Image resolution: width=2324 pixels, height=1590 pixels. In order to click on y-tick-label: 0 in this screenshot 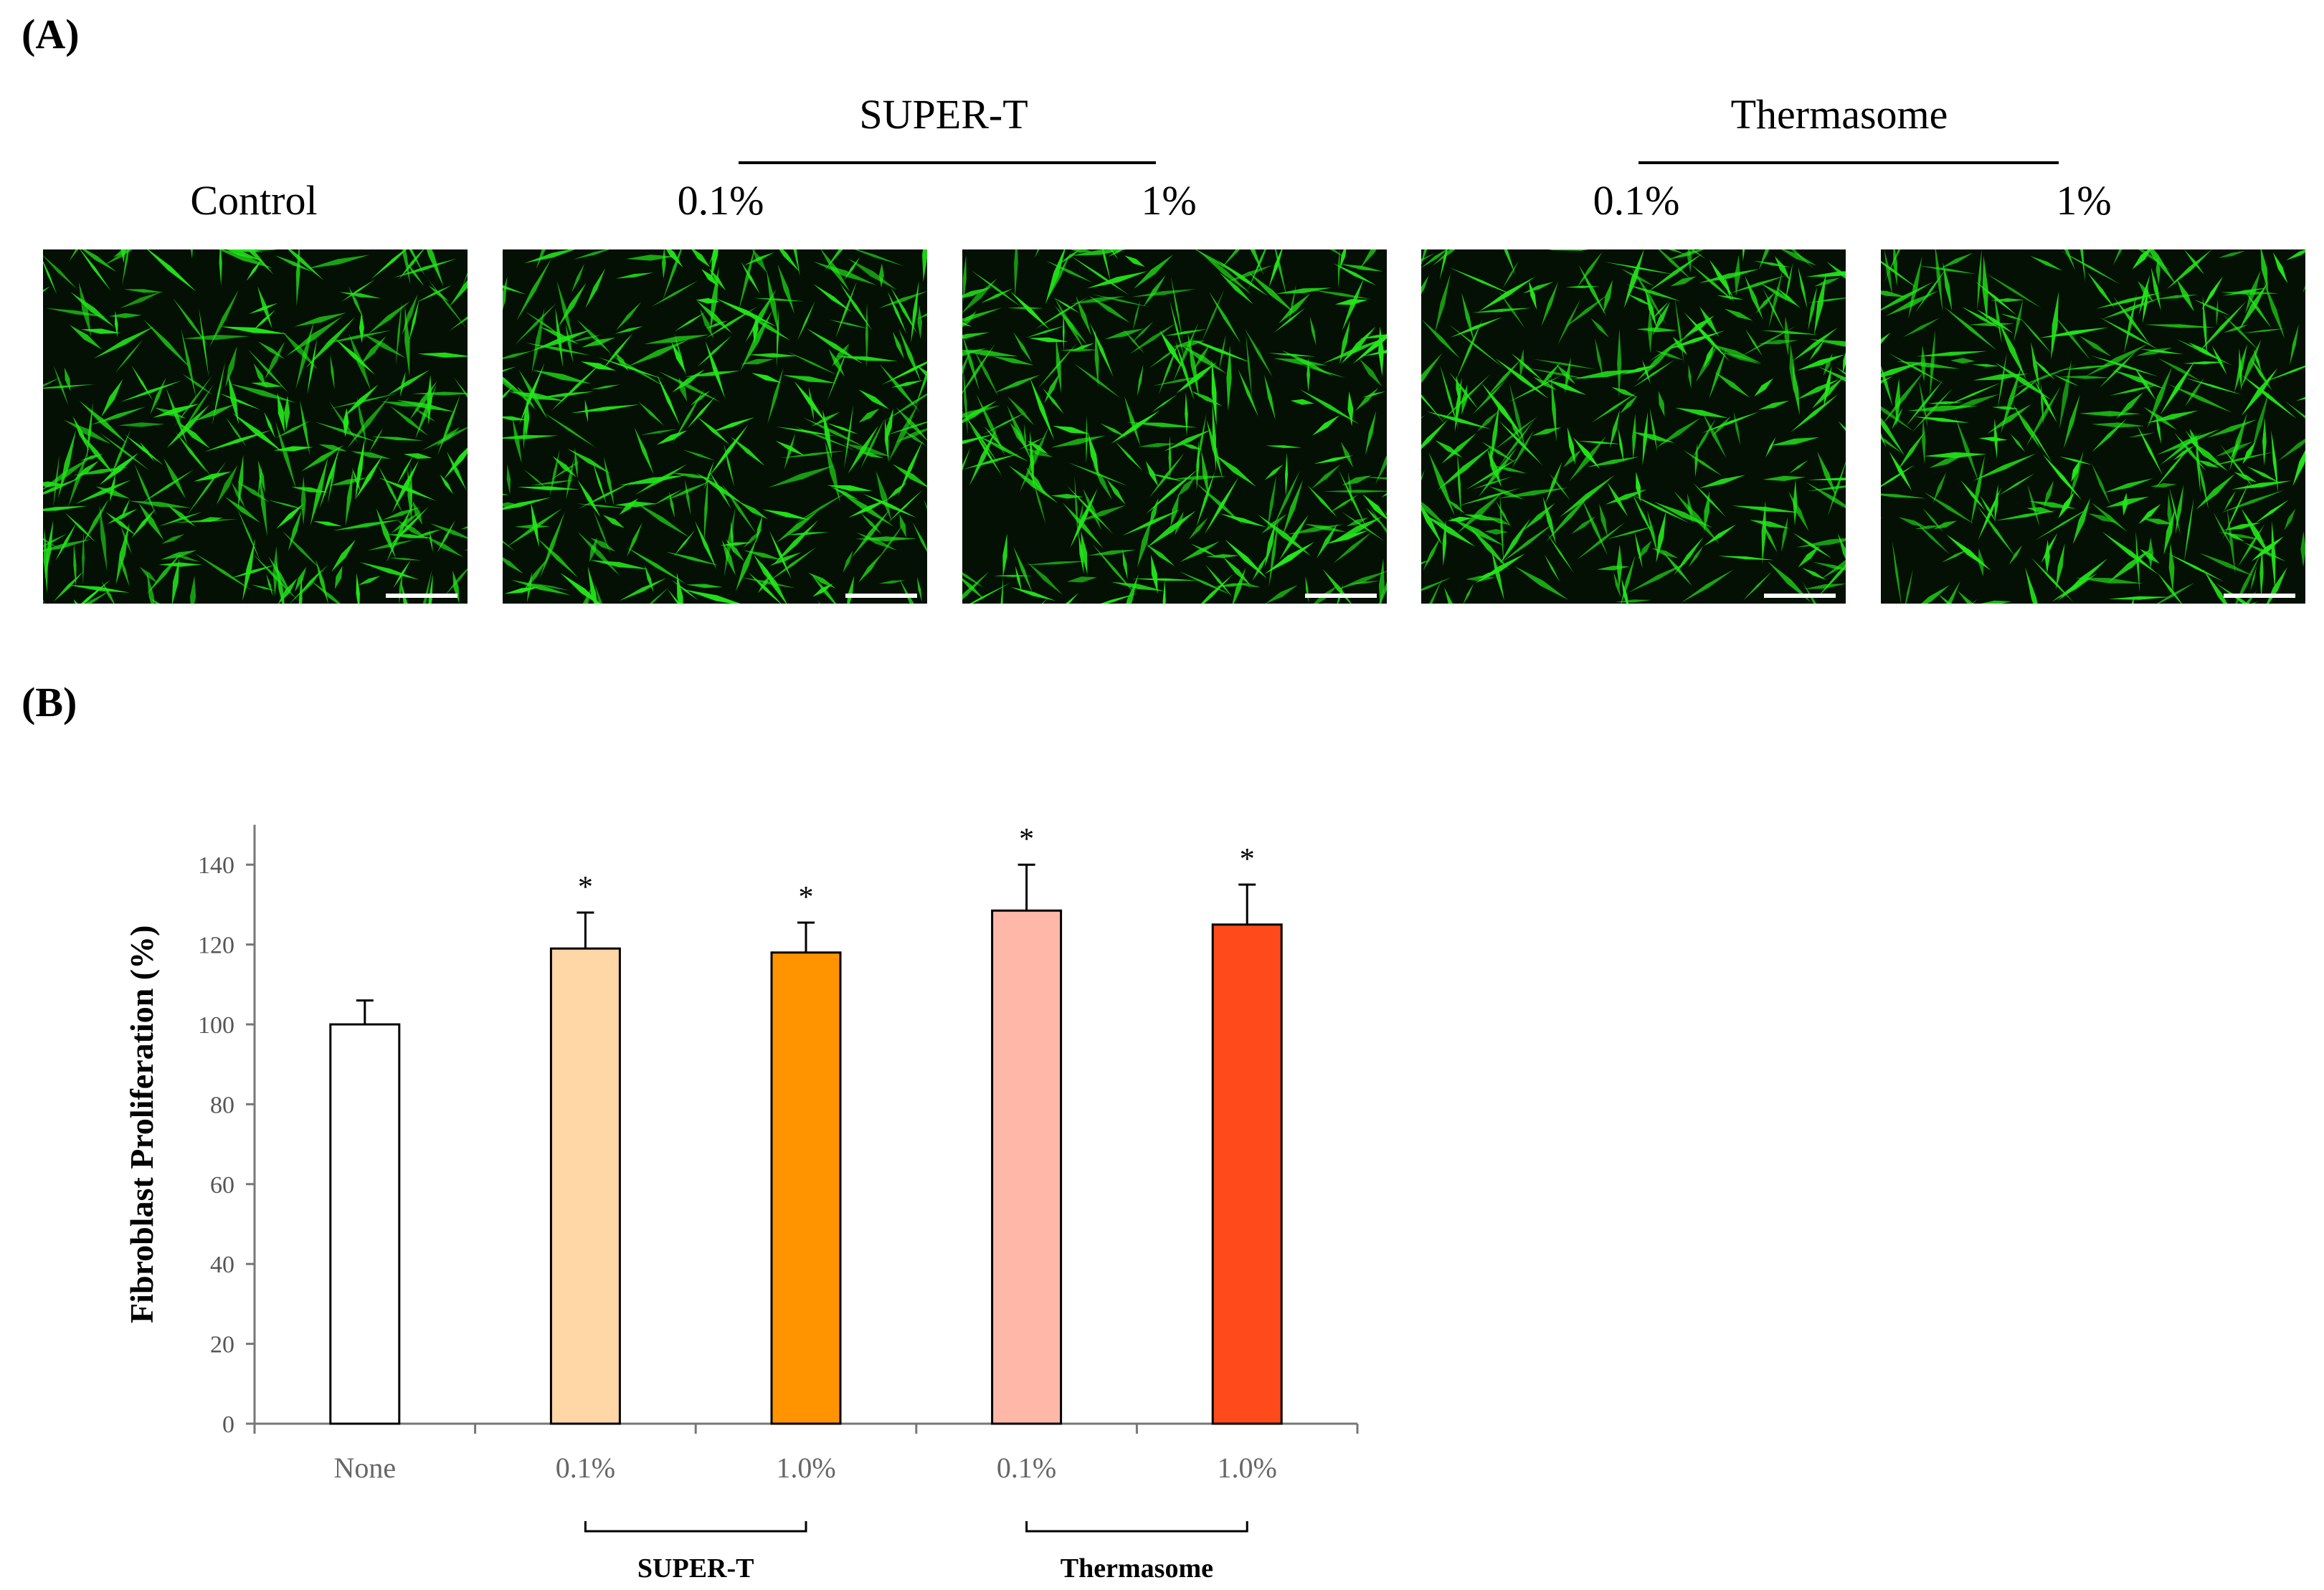, I will do `click(228, 1425)`.